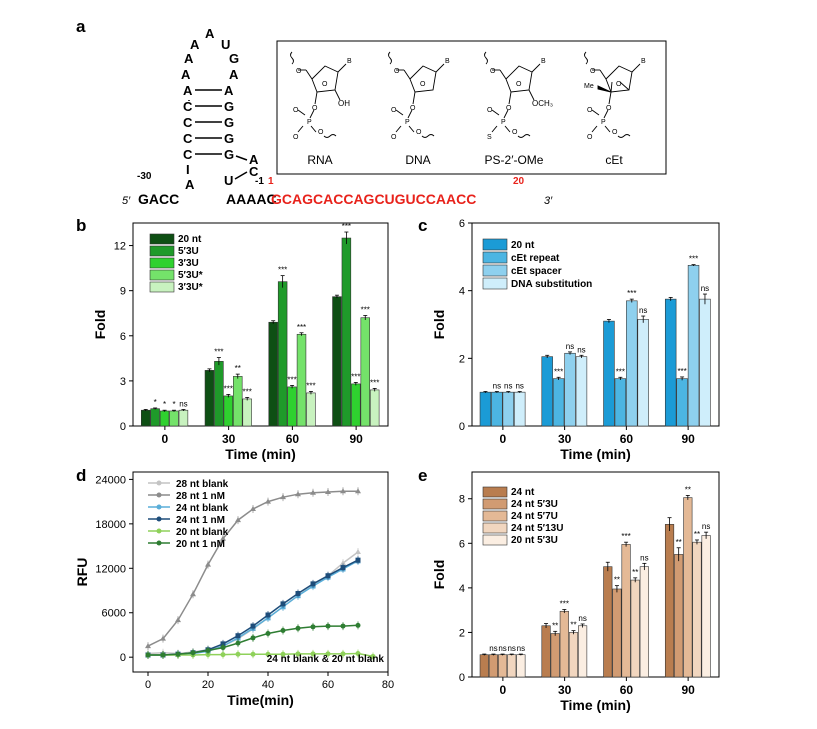 The width and height of the screenshot is (817, 729). What do you see at coordinates (229, 154) in the screenshot?
I see `stem-base-right: G` at bounding box center [229, 154].